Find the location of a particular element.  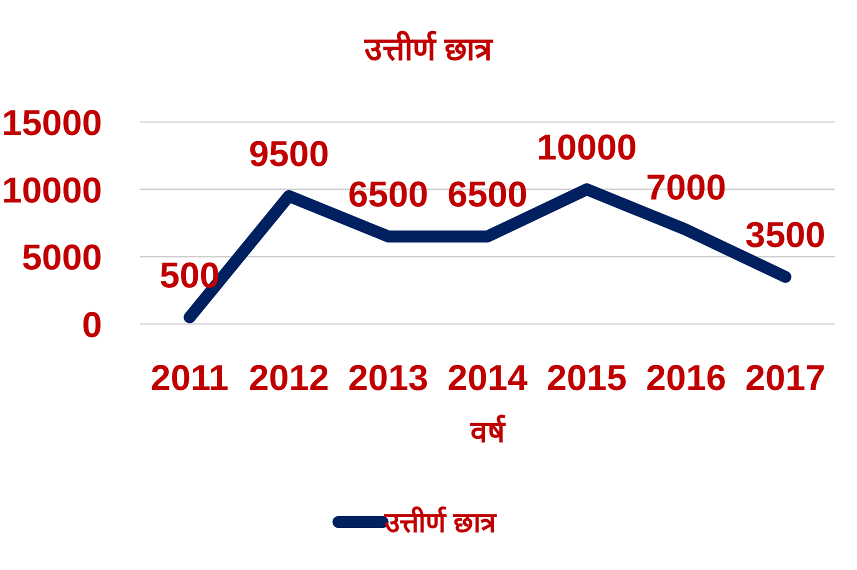

data-label: 500 is located at coordinates (190, 275).